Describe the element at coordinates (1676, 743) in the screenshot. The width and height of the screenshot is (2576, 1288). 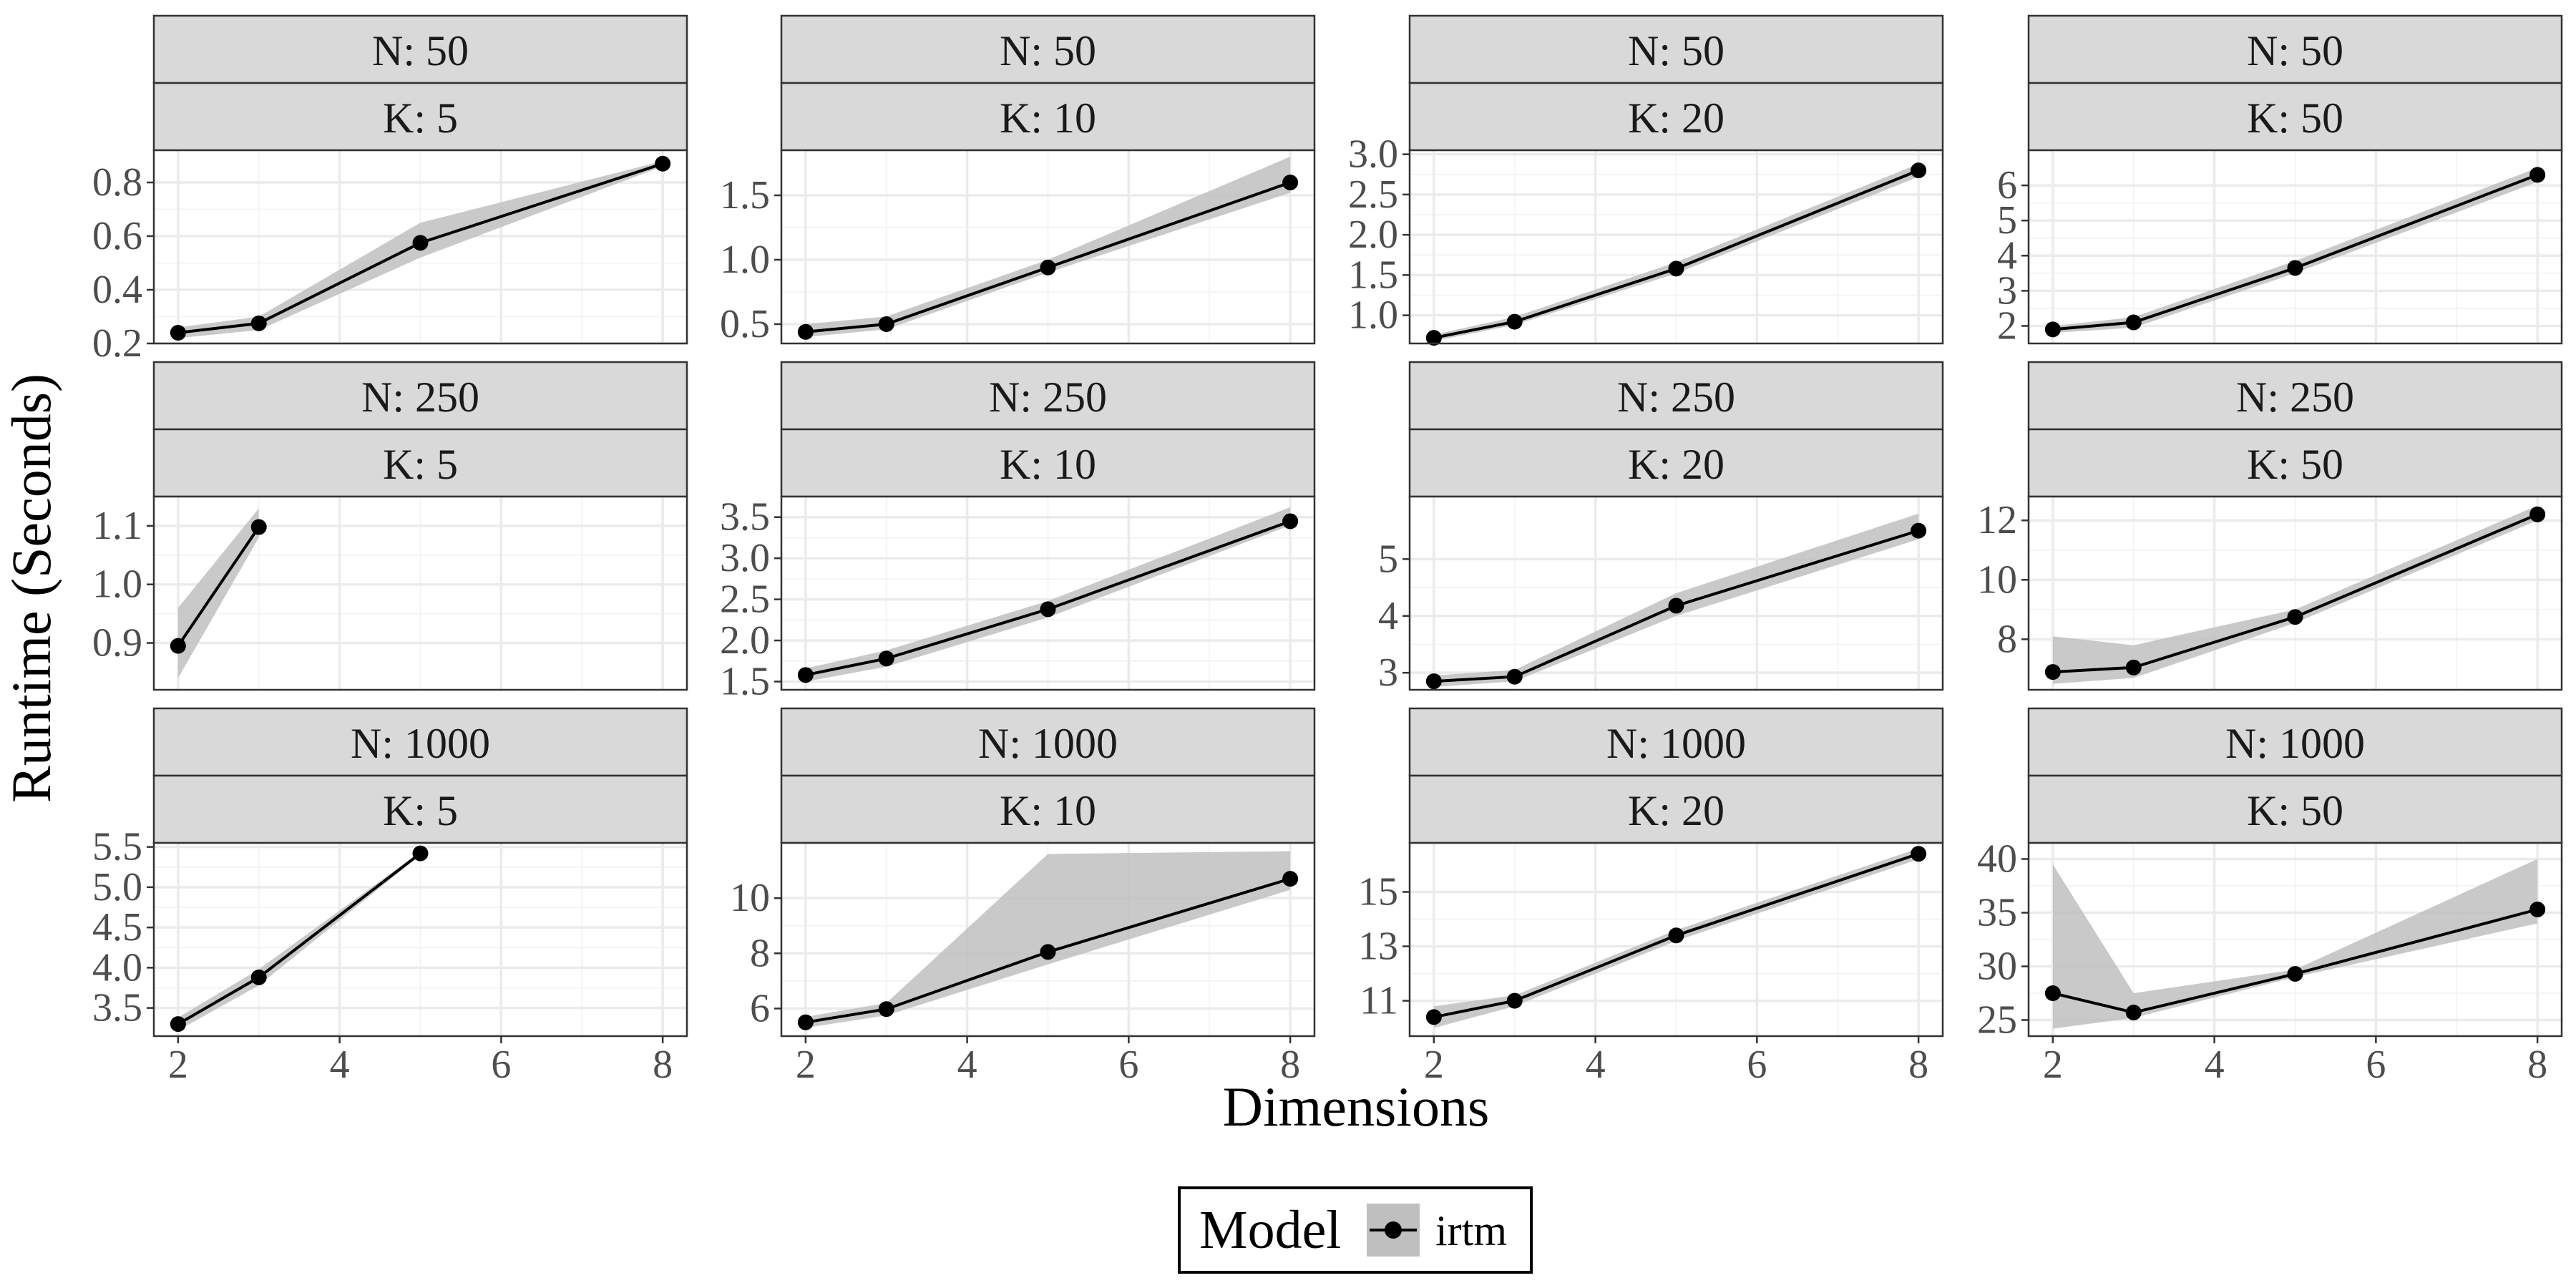
I see `strip-n-label: N: 1000` at that location.